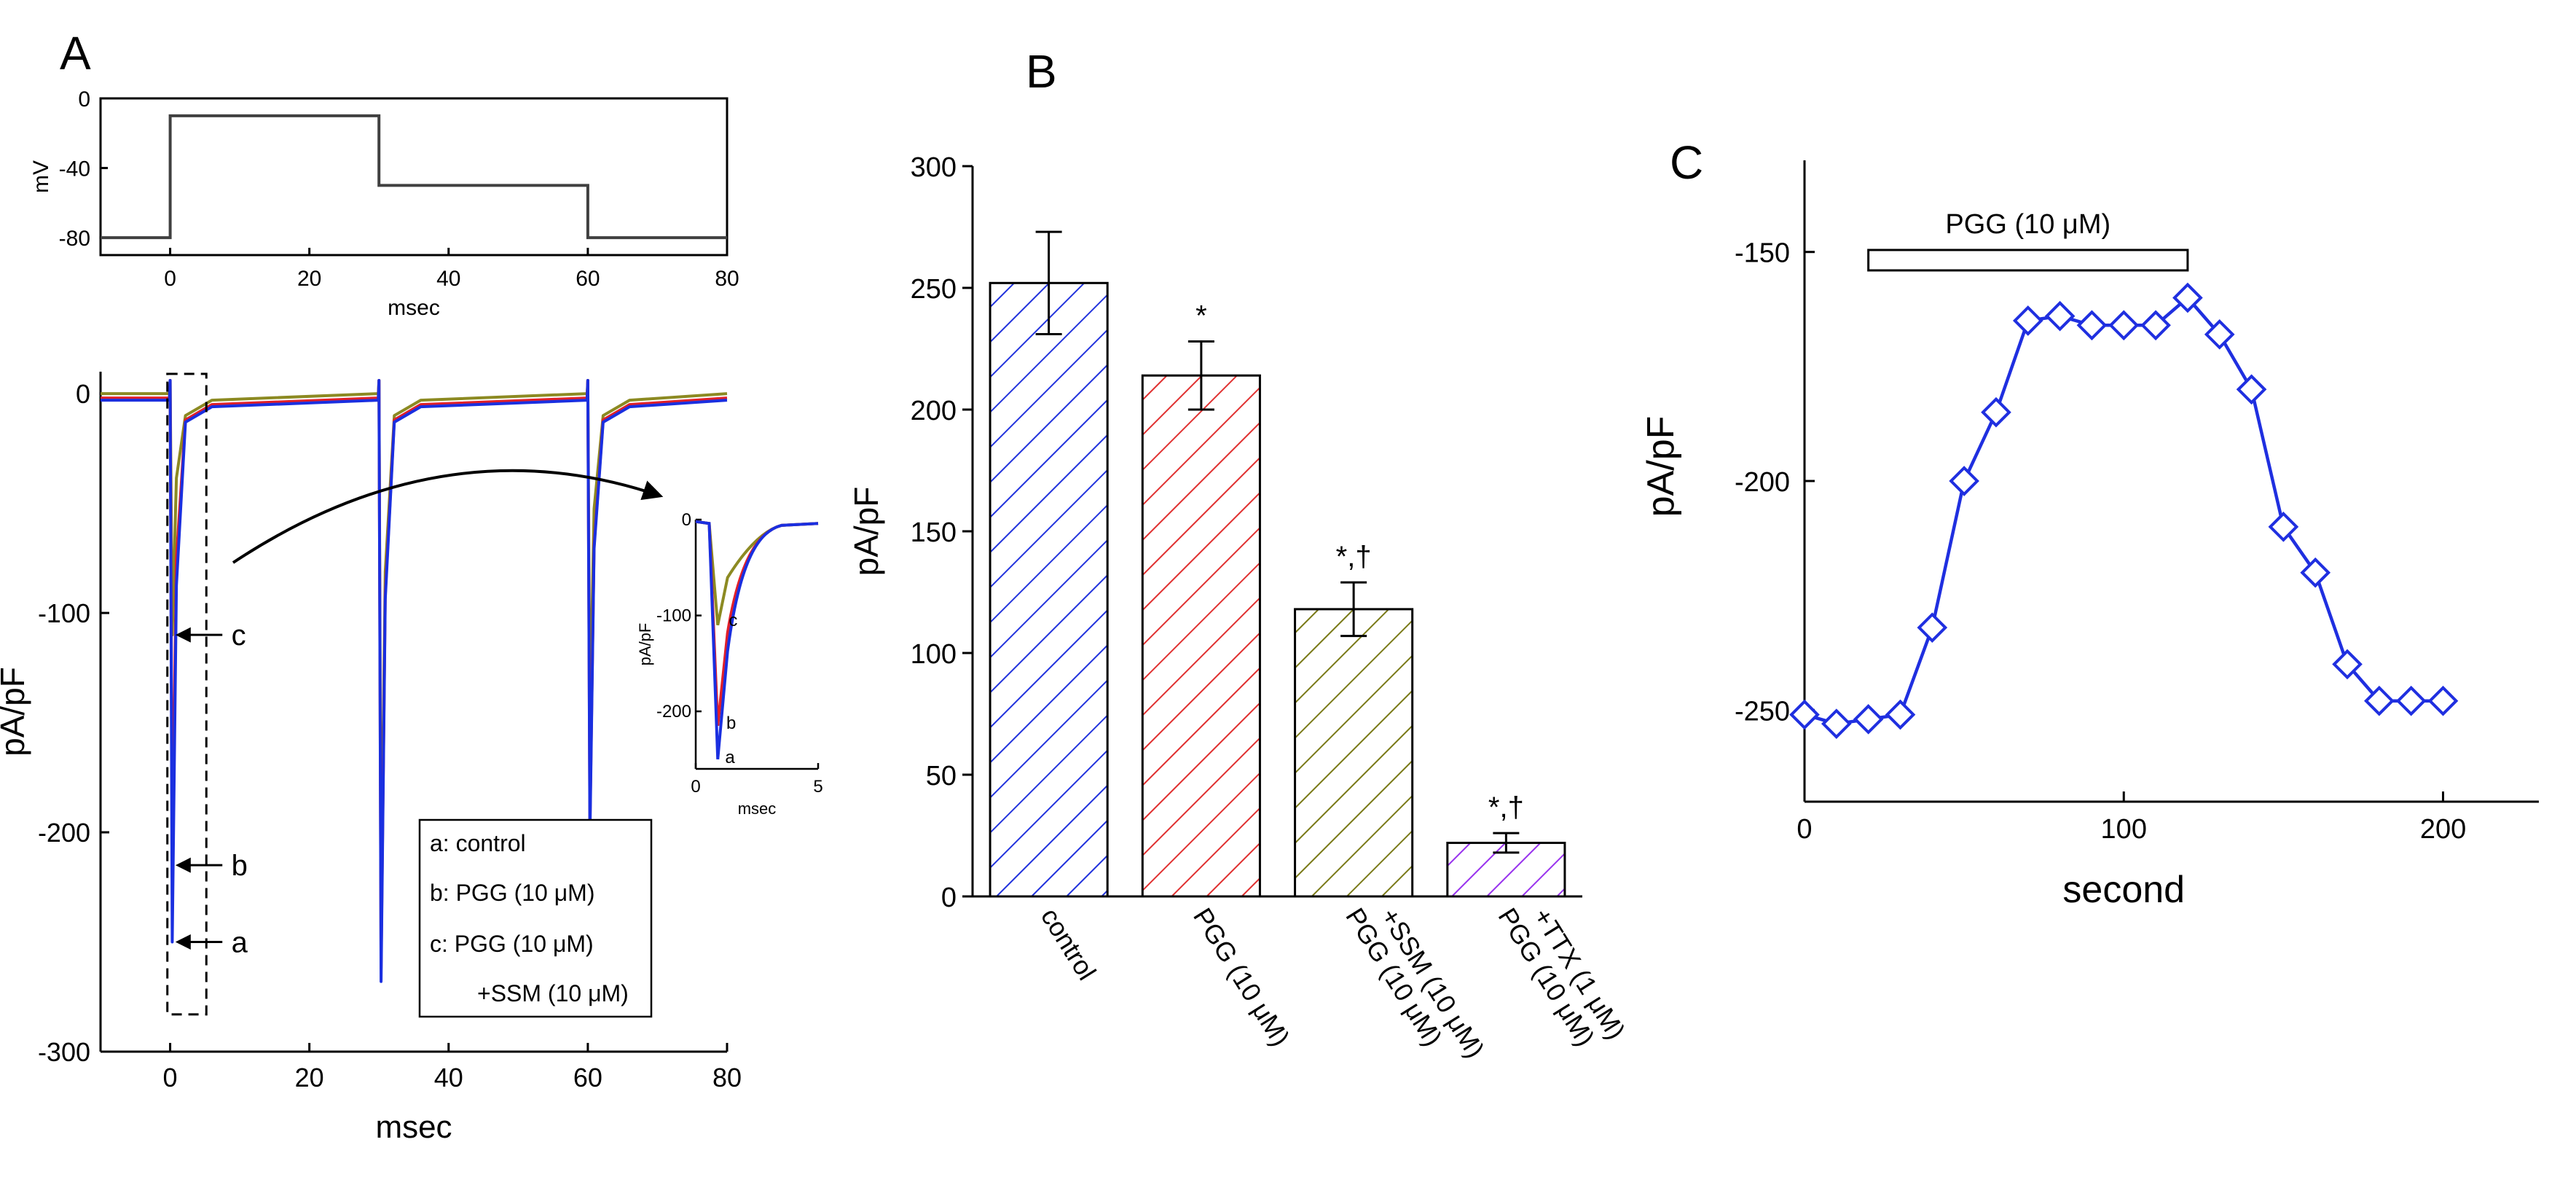  What do you see at coordinates (2124, 829) in the screenshot?
I see `x-tick-label: 100` at bounding box center [2124, 829].